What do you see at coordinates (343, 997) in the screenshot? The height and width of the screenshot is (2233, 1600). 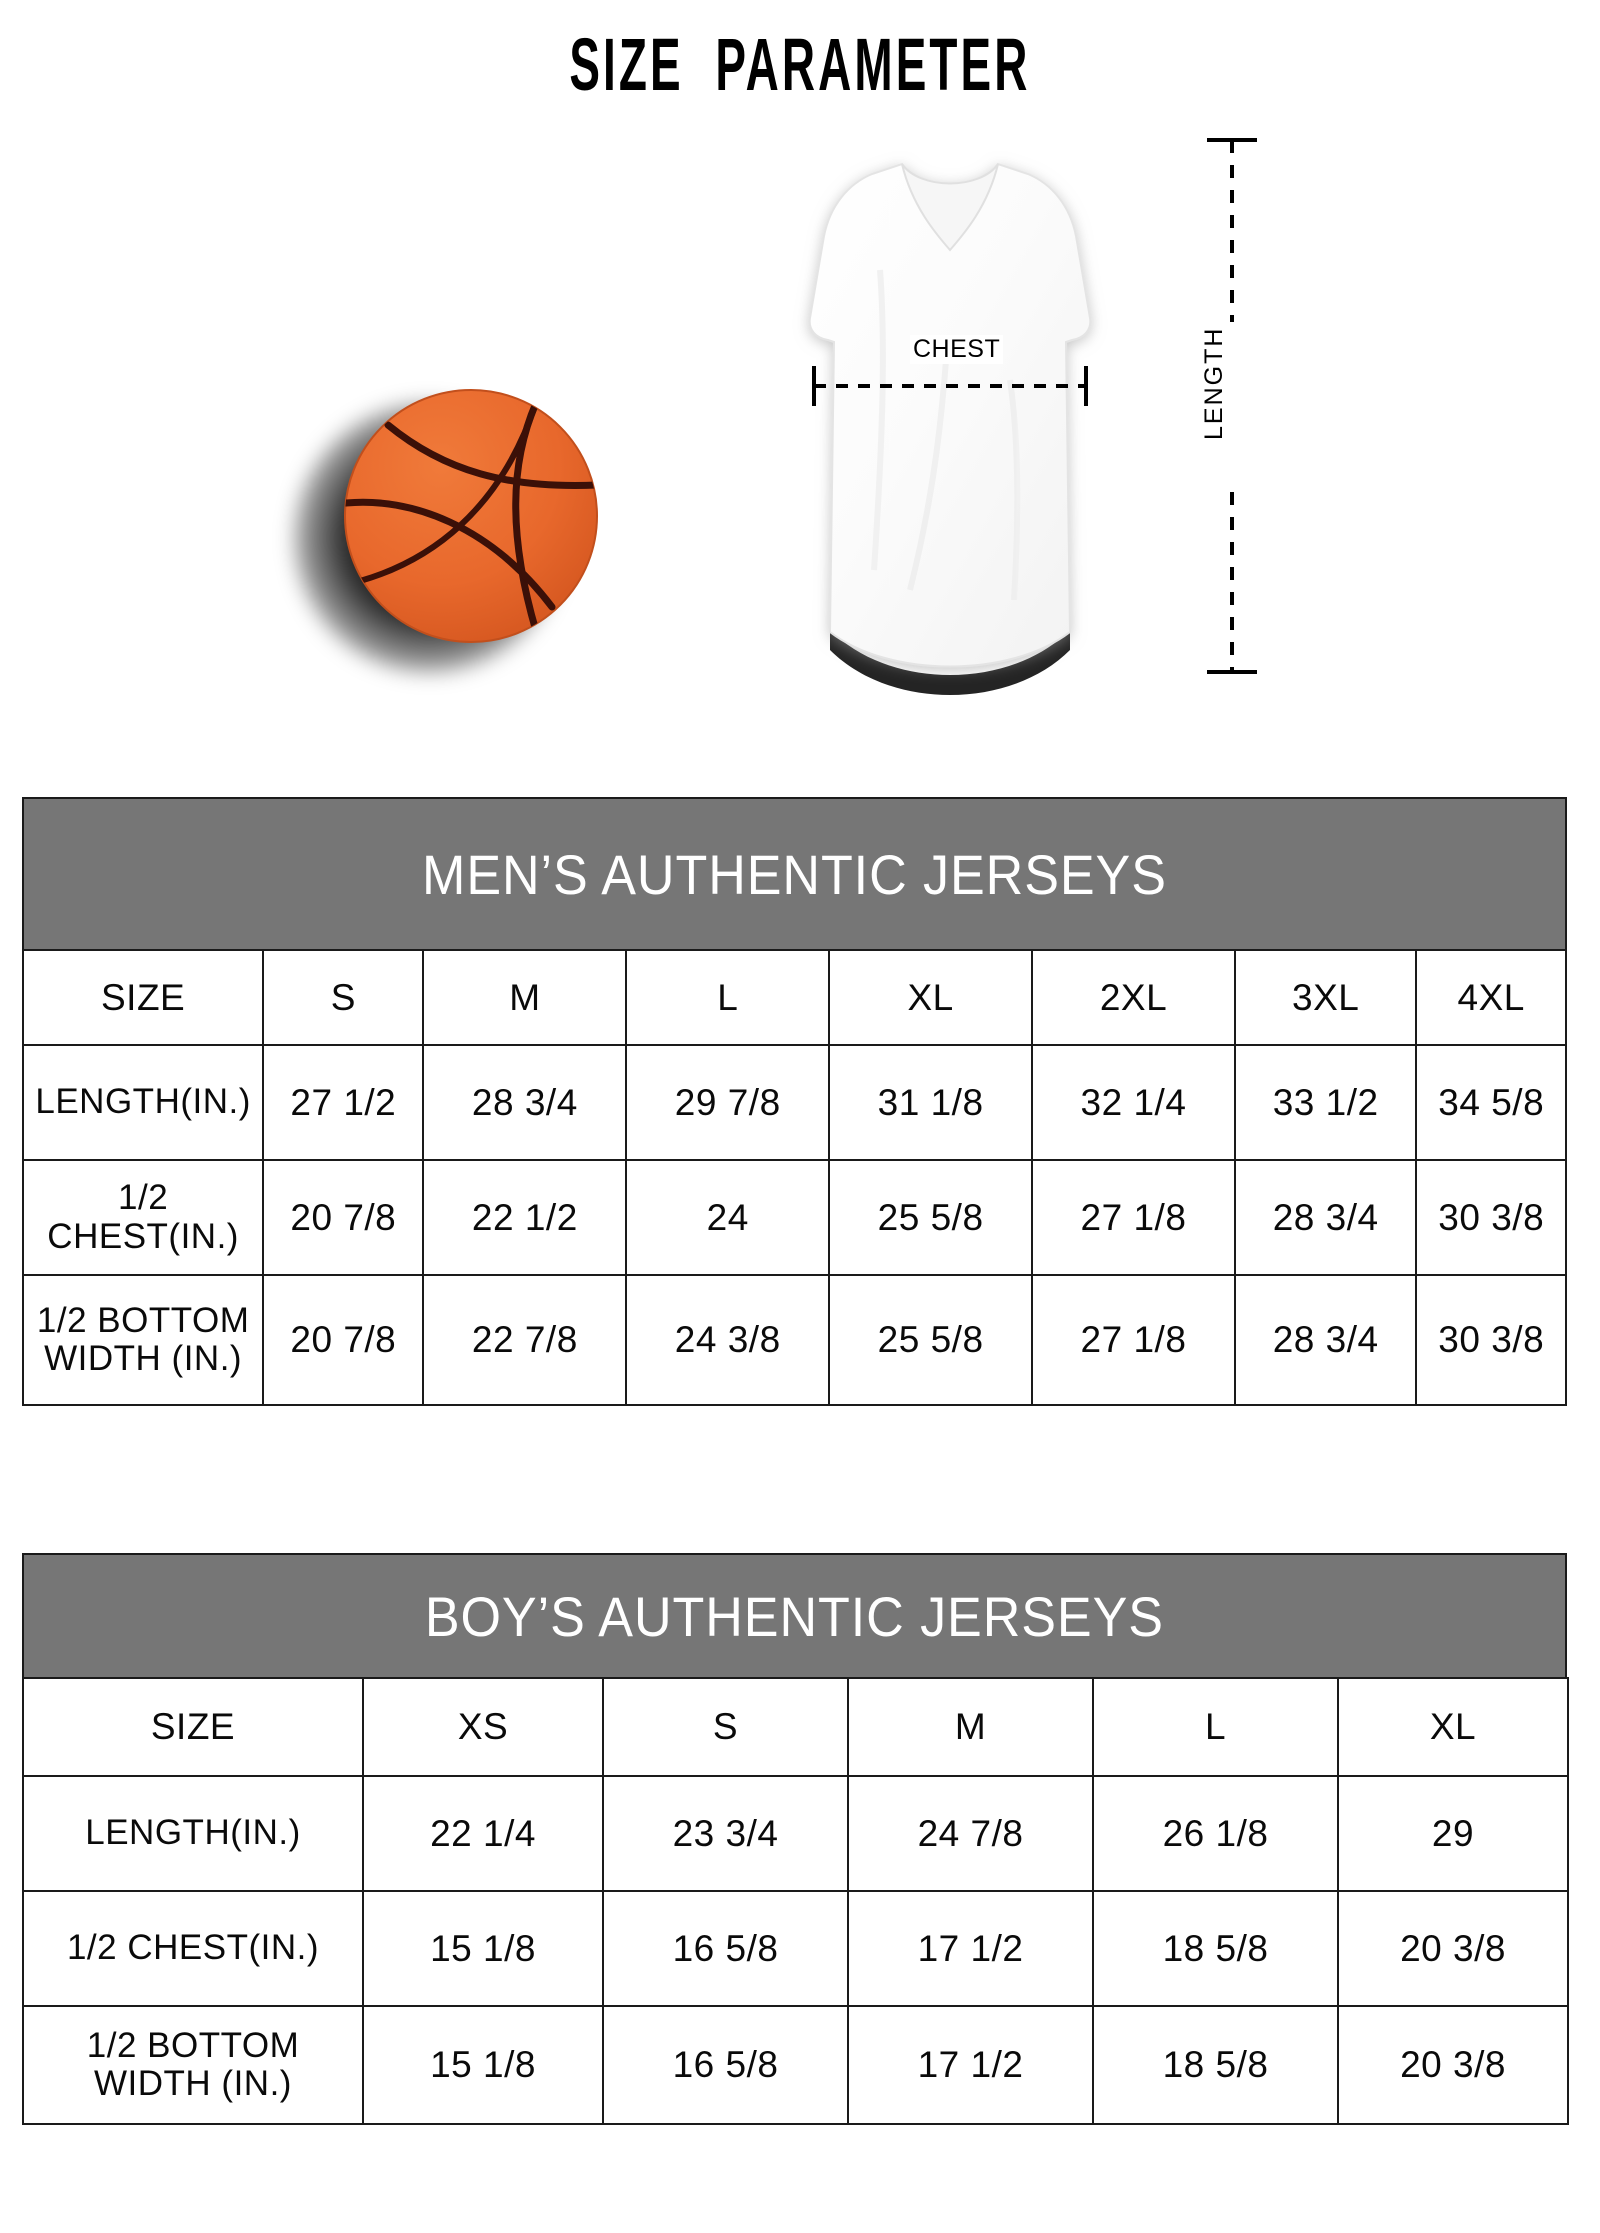 I see `mens-column-header-s: S` at bounding box center [343, 997].